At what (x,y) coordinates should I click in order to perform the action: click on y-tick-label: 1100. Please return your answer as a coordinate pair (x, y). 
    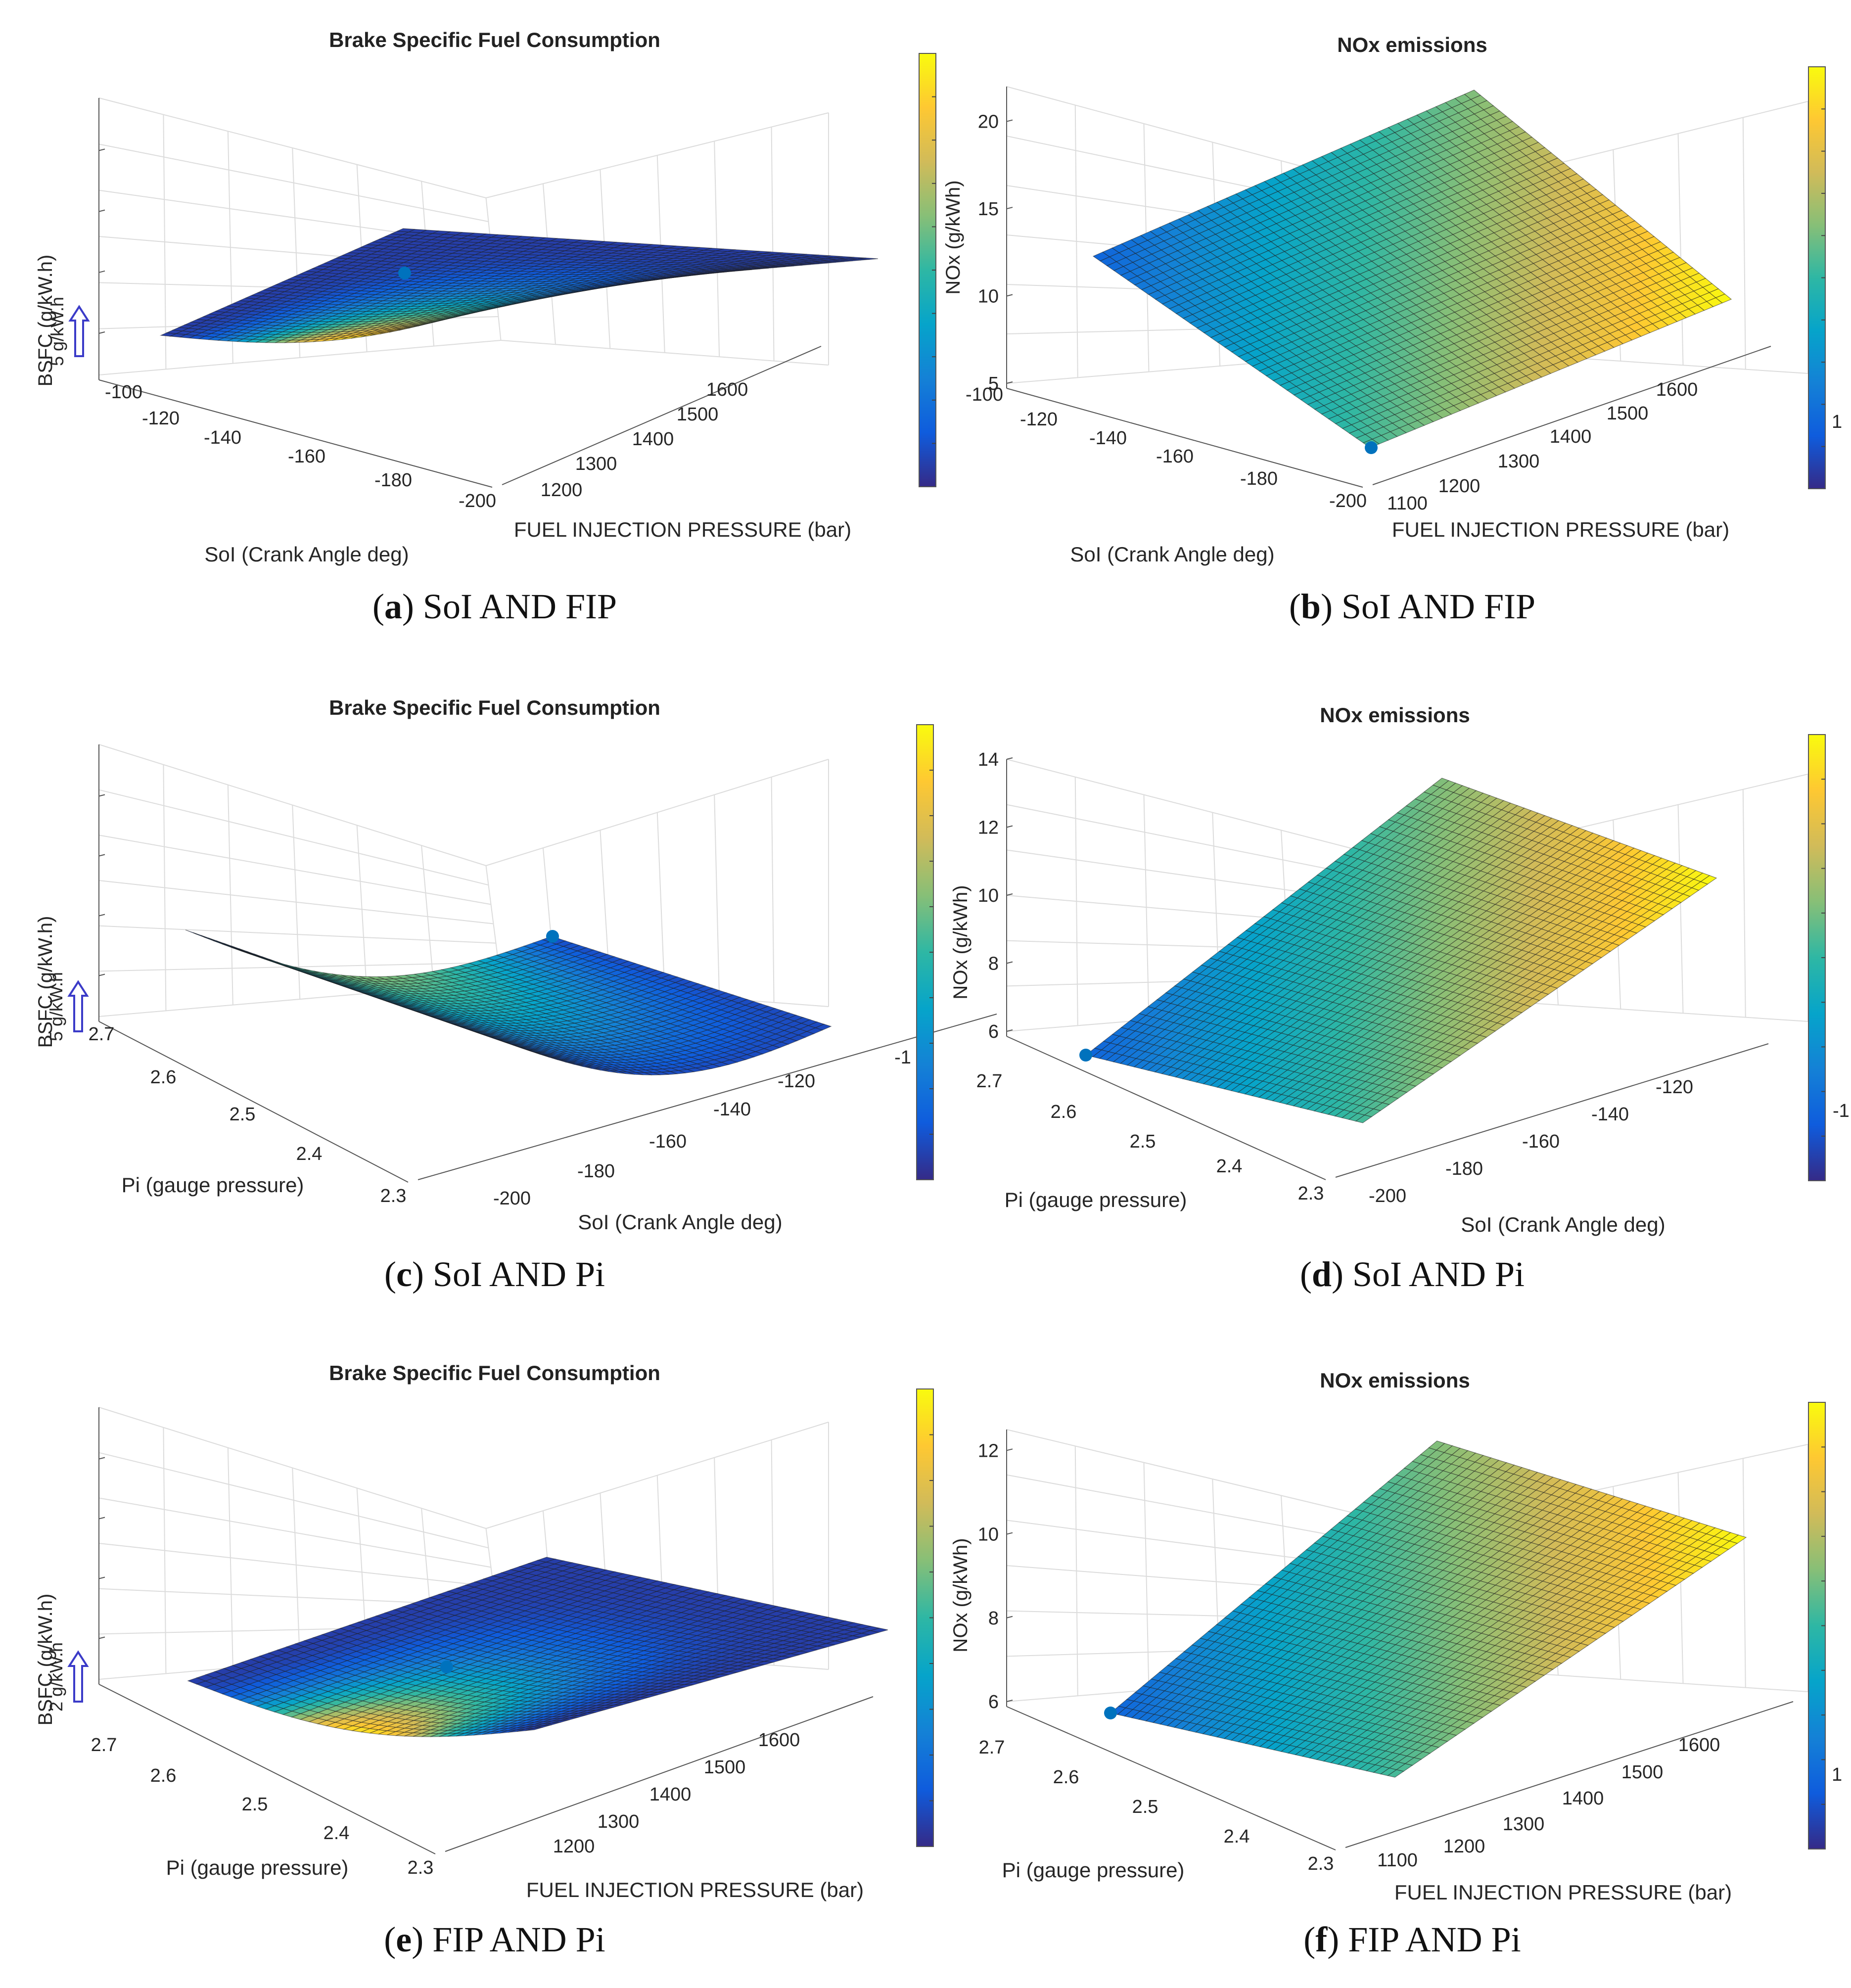
    Looking at the image, I should click on (1407, 503).